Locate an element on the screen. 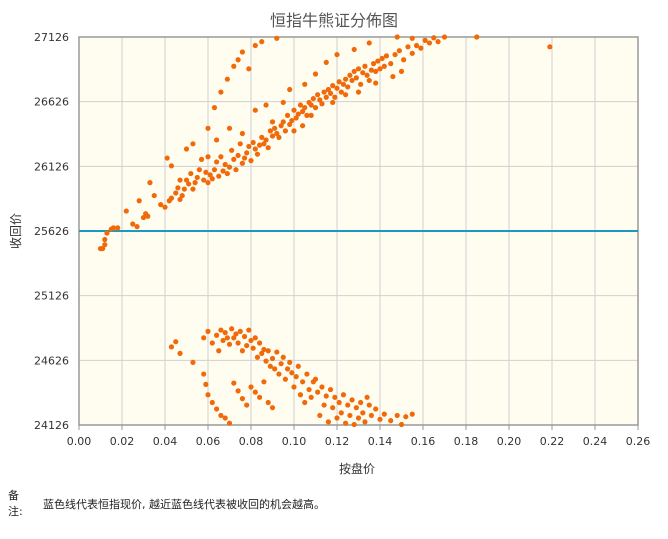 This screenshot has width=668, height=539. x-tick-label: 0.18 is located at coordinates (466, 441).